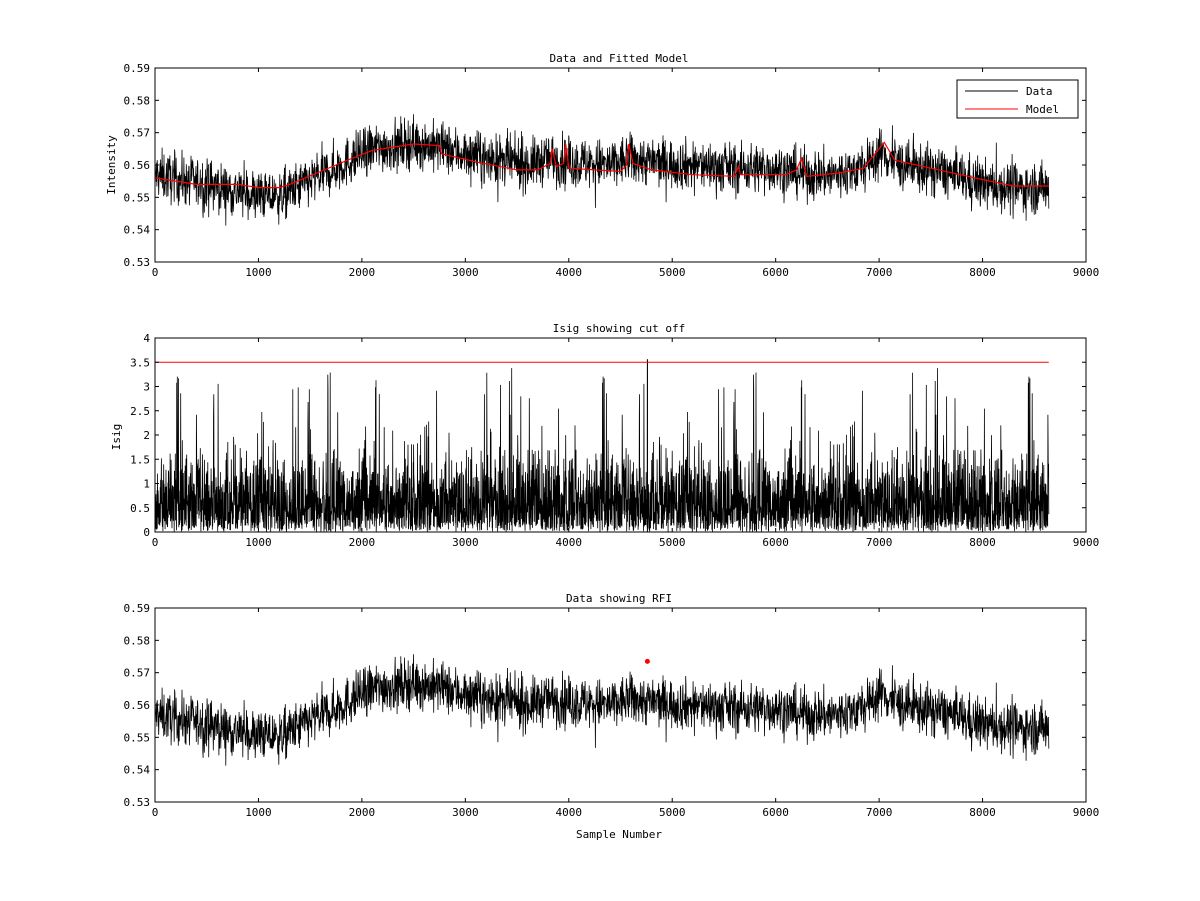 This screenshot has width=1200, height=901. I want to click on panel3-xtick-label: 4000, so click(569, 812).